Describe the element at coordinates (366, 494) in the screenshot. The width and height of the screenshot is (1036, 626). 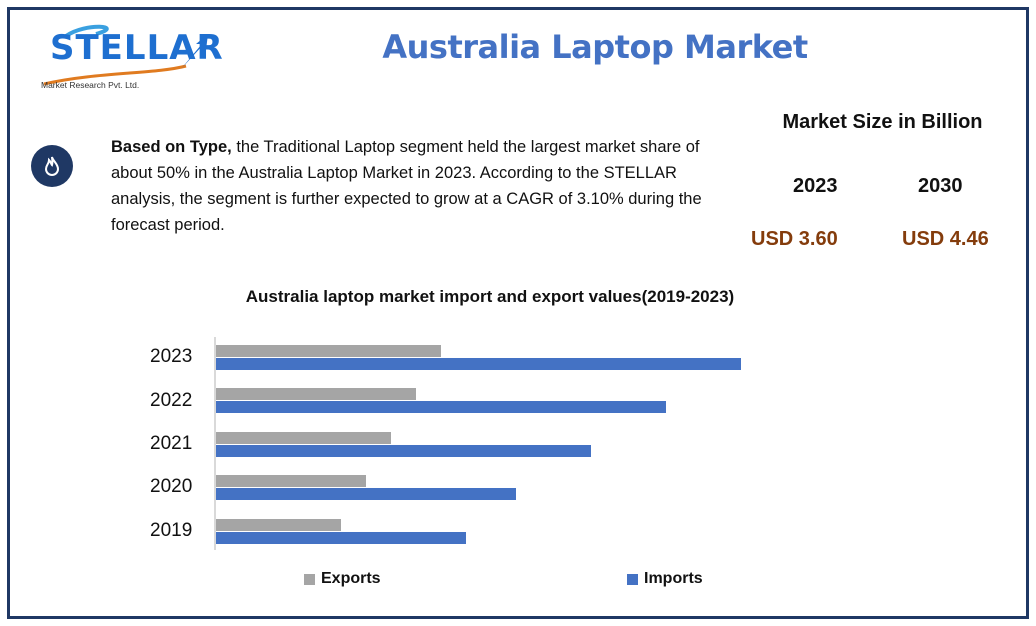
I see `bar-imports-2020` at that location.